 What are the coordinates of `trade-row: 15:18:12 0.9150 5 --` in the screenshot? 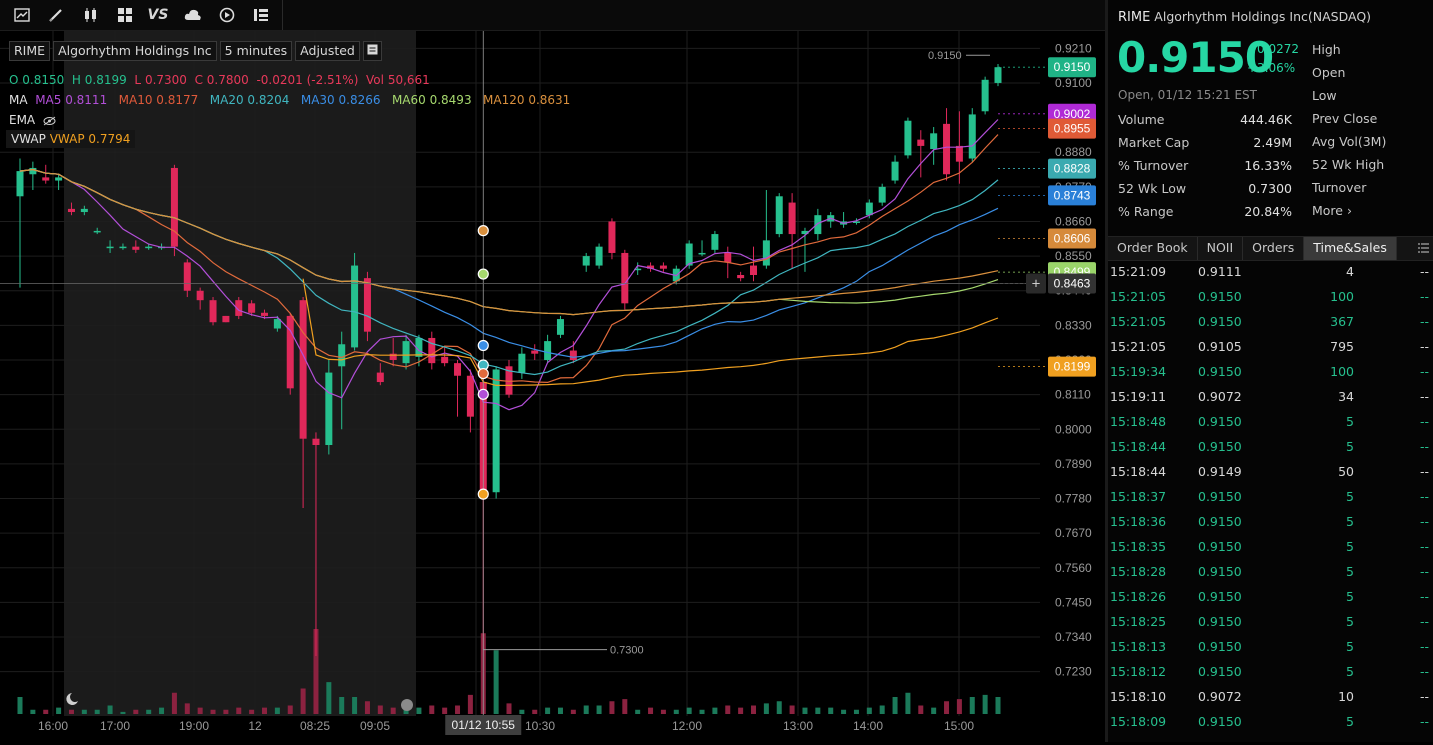 It's located at (1270, 672).